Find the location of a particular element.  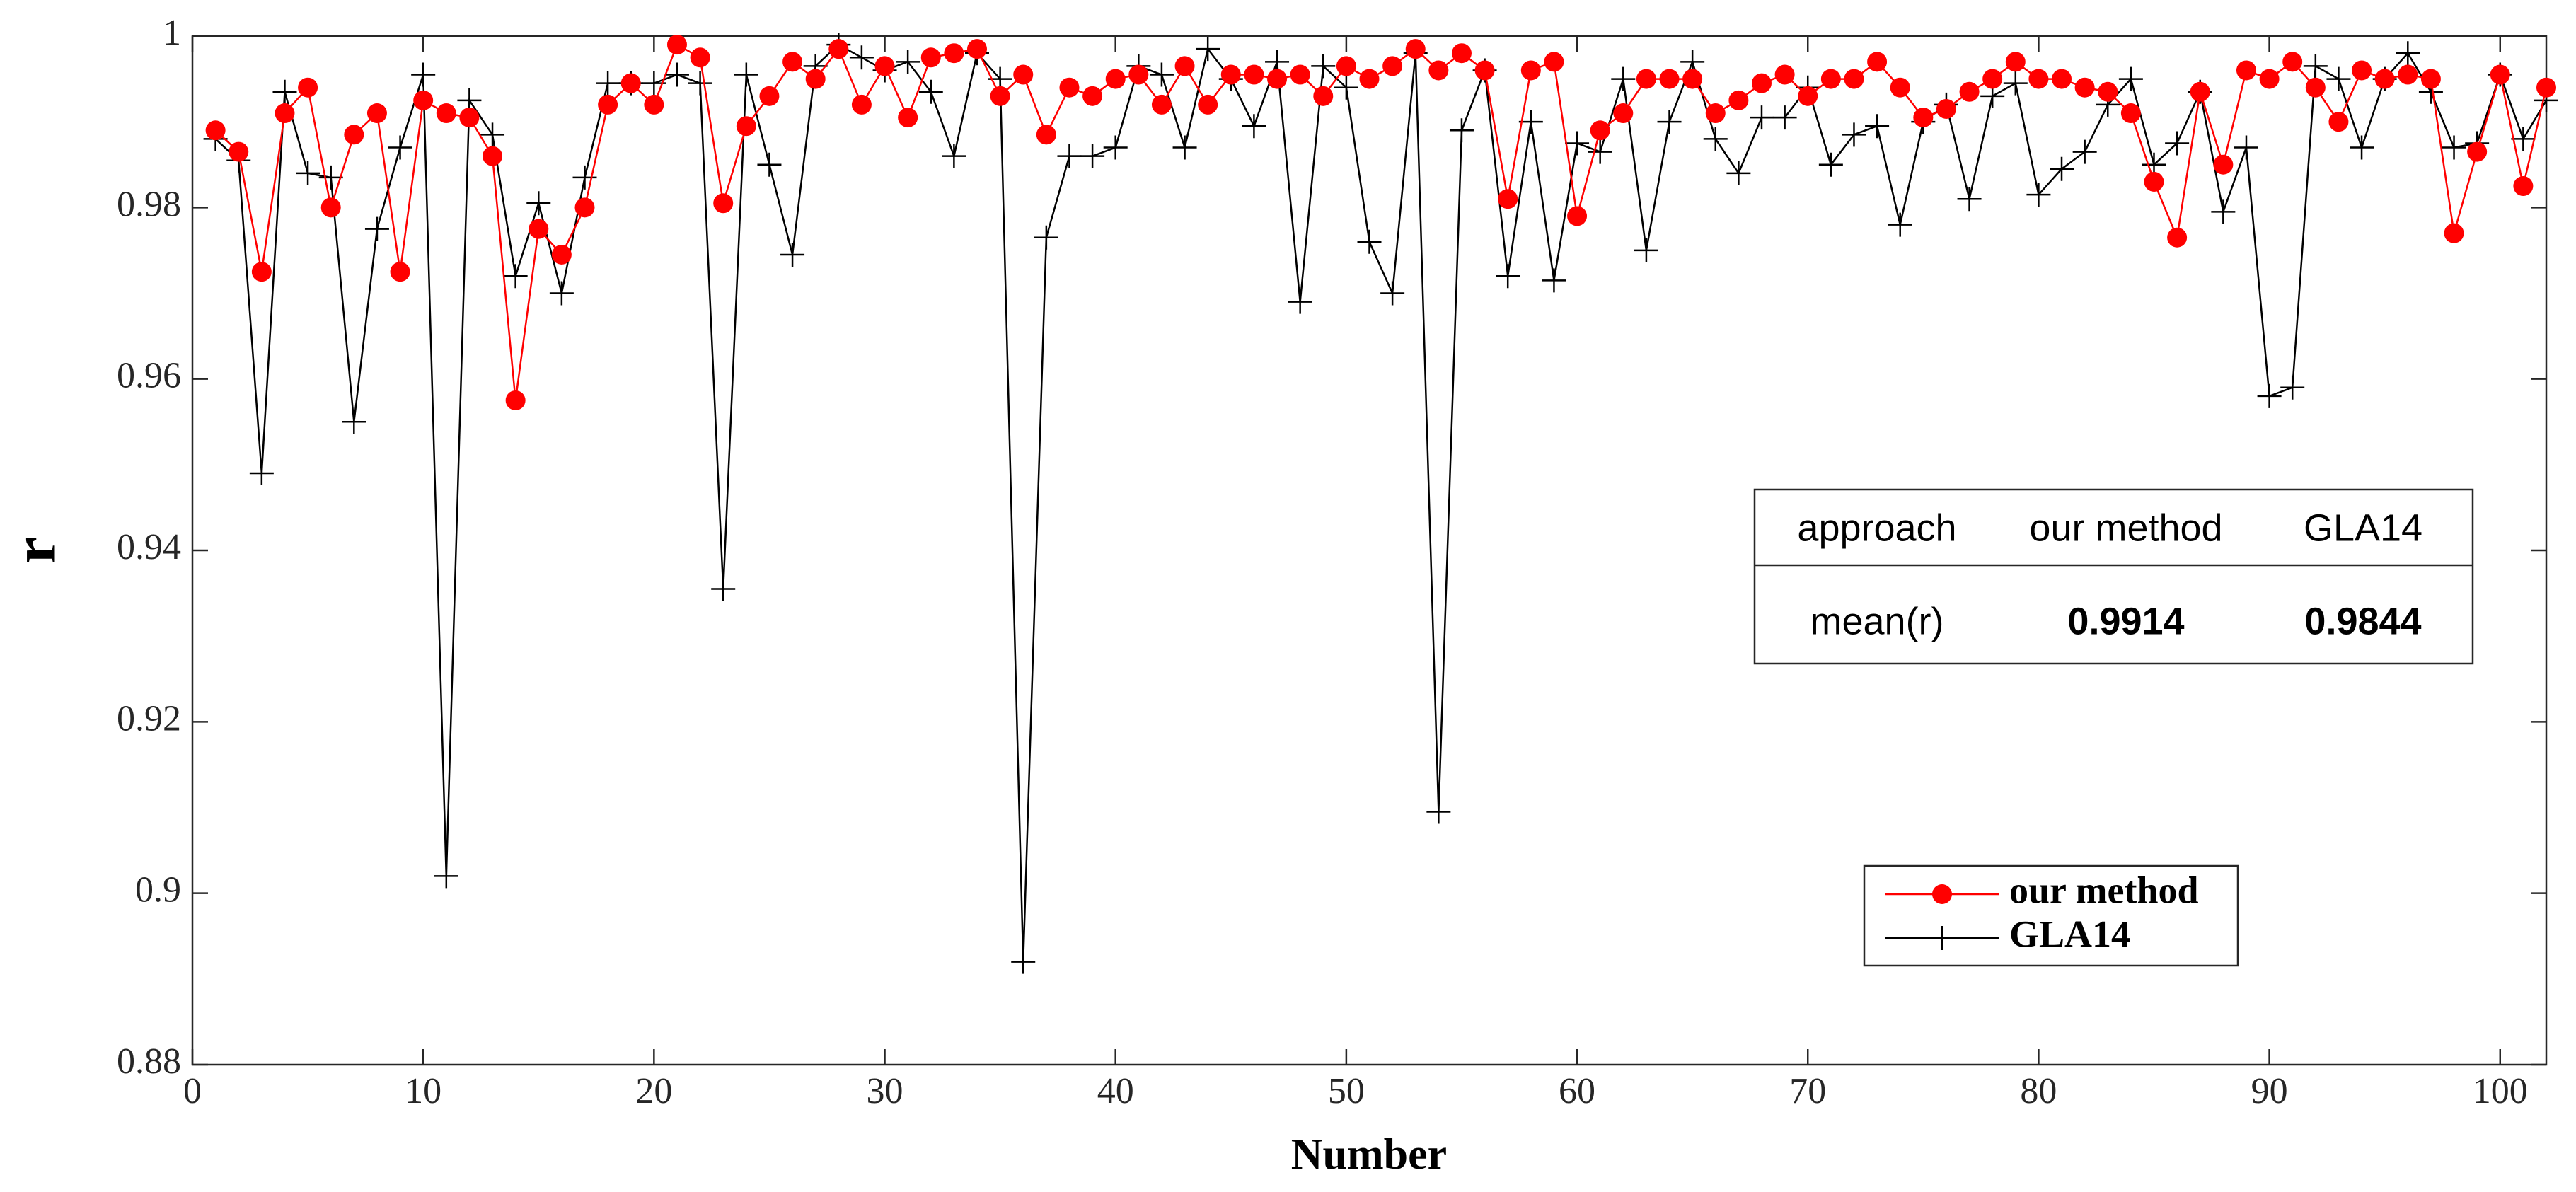

table-cell: 0.9914 is located at coordinates (2125, 621).